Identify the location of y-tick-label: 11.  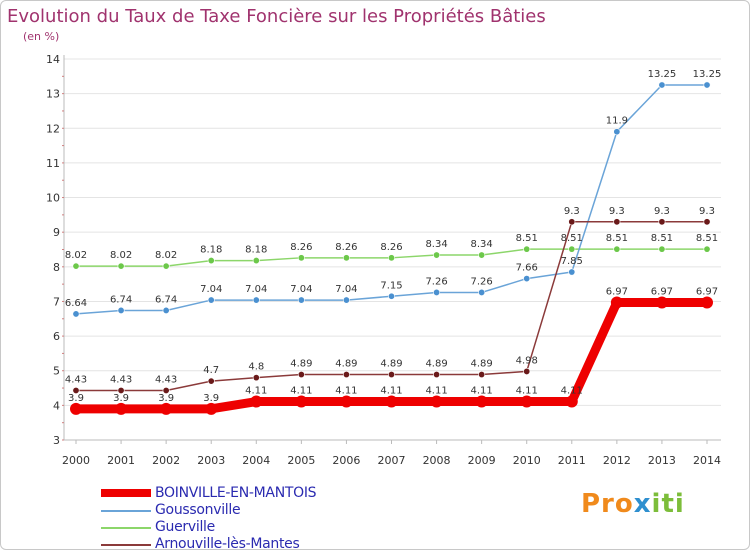
(53, 163).